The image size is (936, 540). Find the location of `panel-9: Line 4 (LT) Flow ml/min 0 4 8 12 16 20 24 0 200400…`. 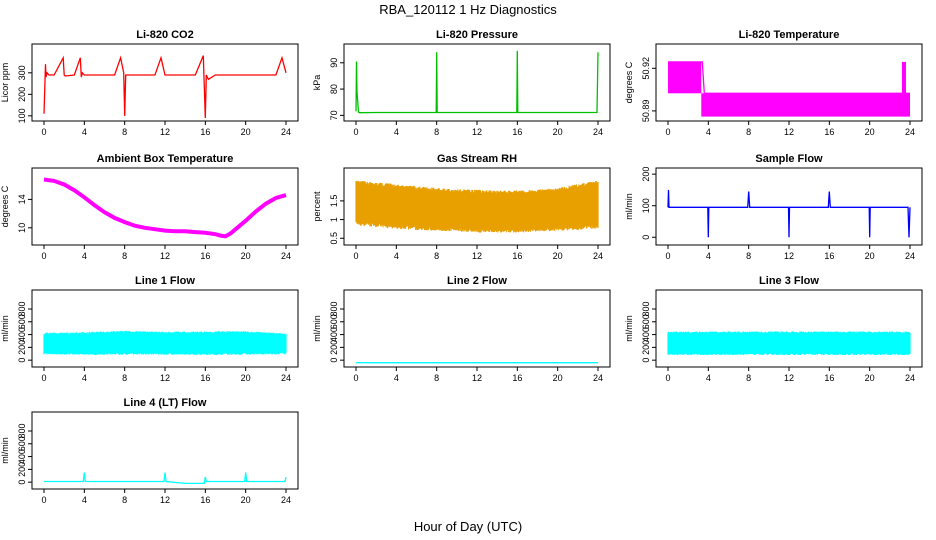

panel-9: Line 4 (LT) Flow ml/min 0 4 8 12 16 20 24 0 200400… is located at coordinates (149, 451).